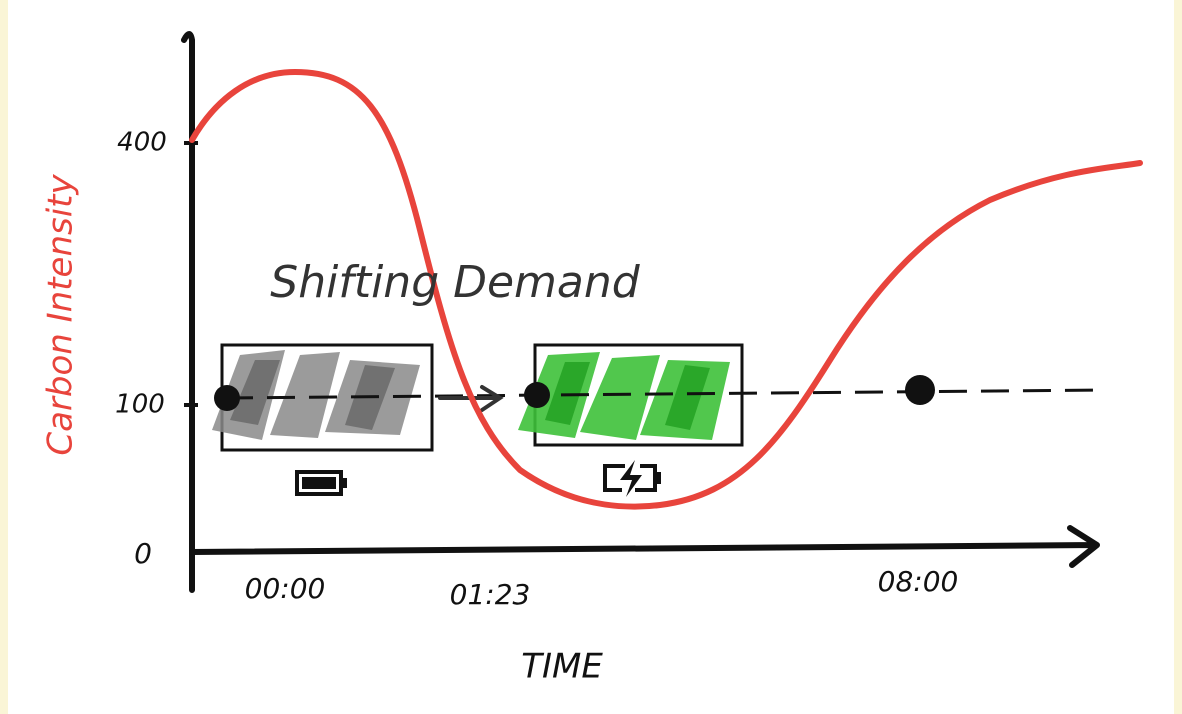 Image resolution: width=1182 pixels, height=714 pixels. I want to click on shift-arrow, so click(471, 398).